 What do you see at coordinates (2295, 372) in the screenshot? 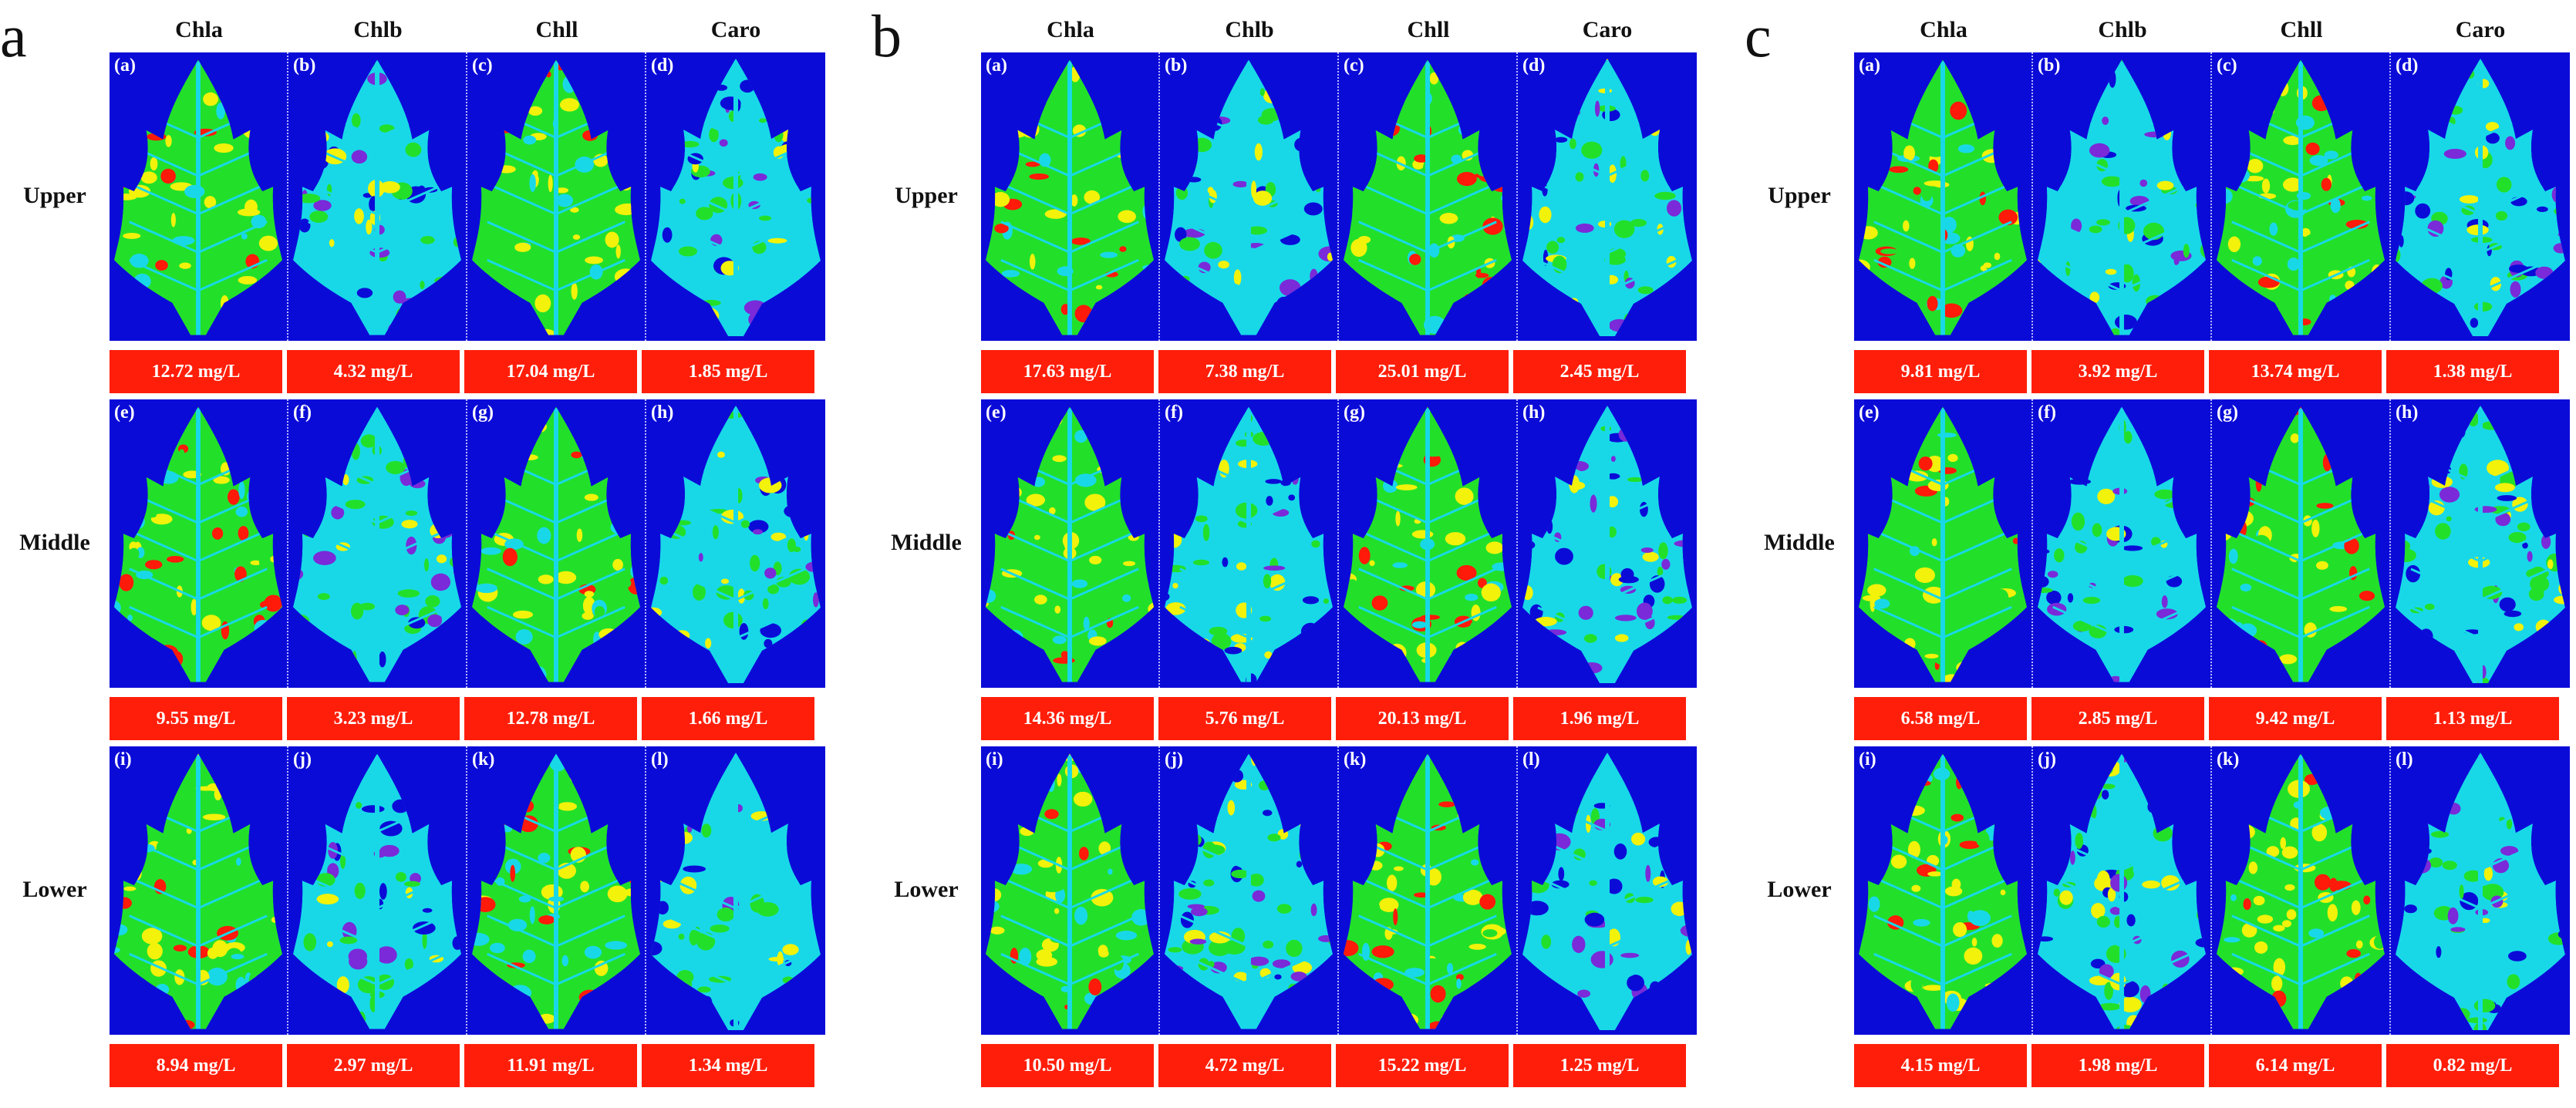
I see `concentration-value: 13.74 mg/L` at bounding box center [2295, 372].